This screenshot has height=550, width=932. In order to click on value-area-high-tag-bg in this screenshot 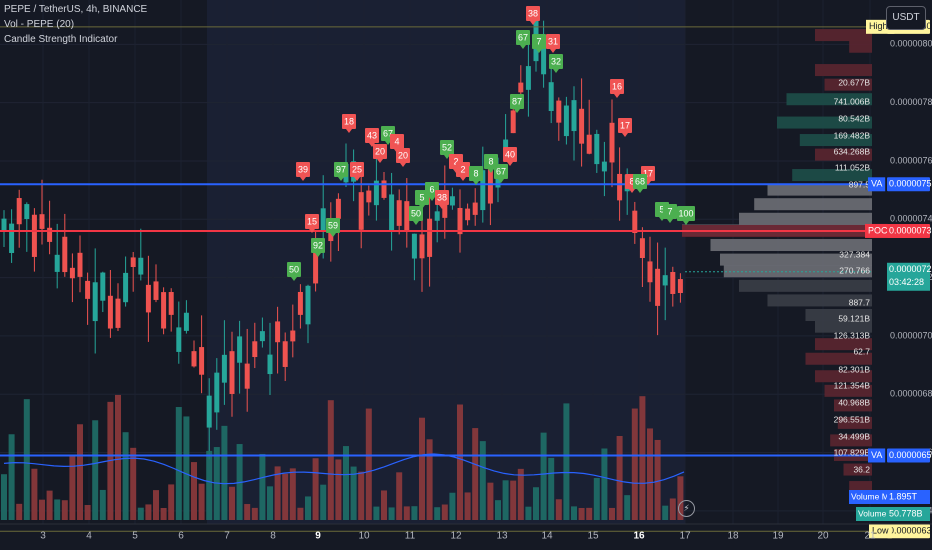, I will do `click(877, 184)`.